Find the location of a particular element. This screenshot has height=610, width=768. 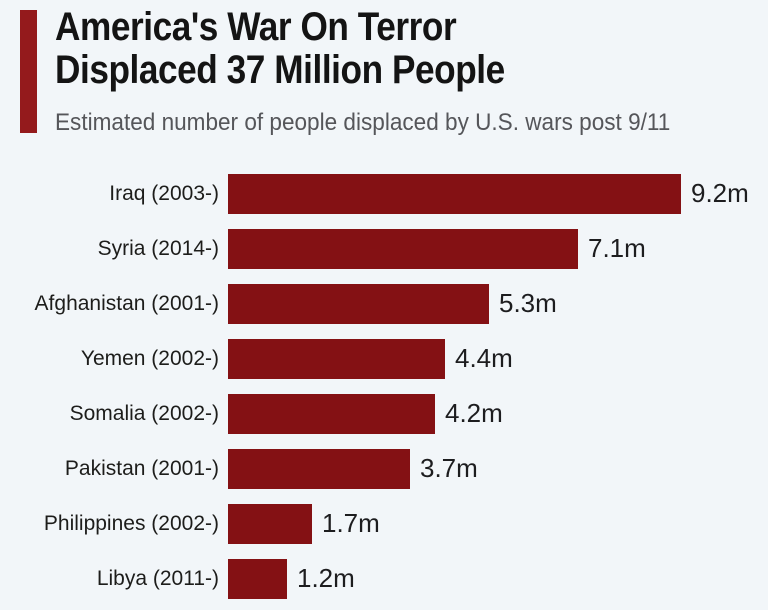

chart-row: Syria (2014-) 7.1m is located at coordinates (384, 248).